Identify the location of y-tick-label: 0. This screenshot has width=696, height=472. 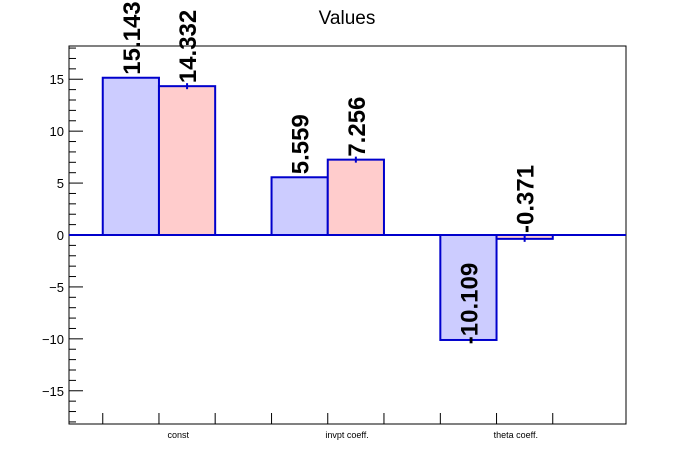
(60, 235).